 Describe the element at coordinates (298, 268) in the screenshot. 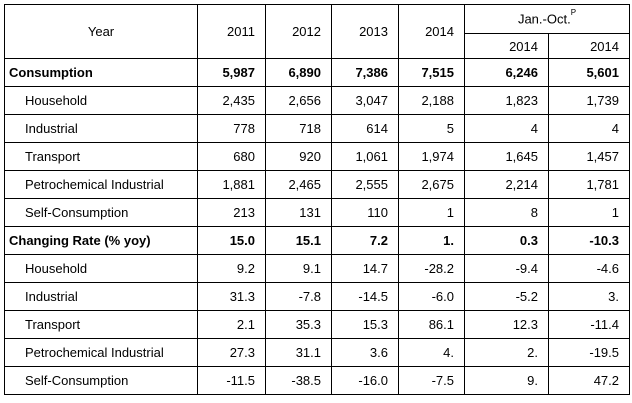

I see `table-cell: 9.1` at that location.